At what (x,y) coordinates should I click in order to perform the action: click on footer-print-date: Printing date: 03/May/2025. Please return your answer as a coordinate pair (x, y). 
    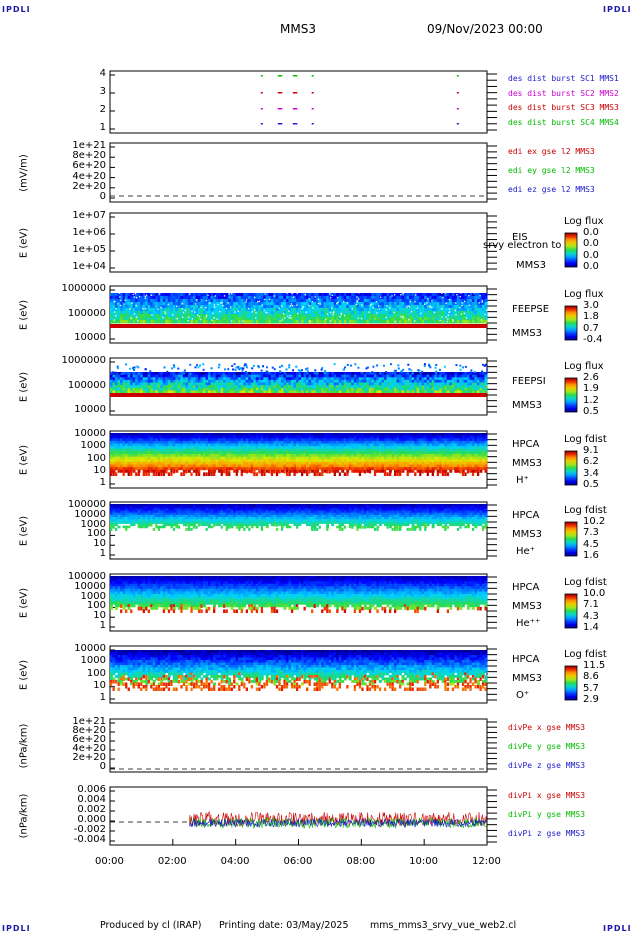
    Looking at the image, I should click on (284, 925).